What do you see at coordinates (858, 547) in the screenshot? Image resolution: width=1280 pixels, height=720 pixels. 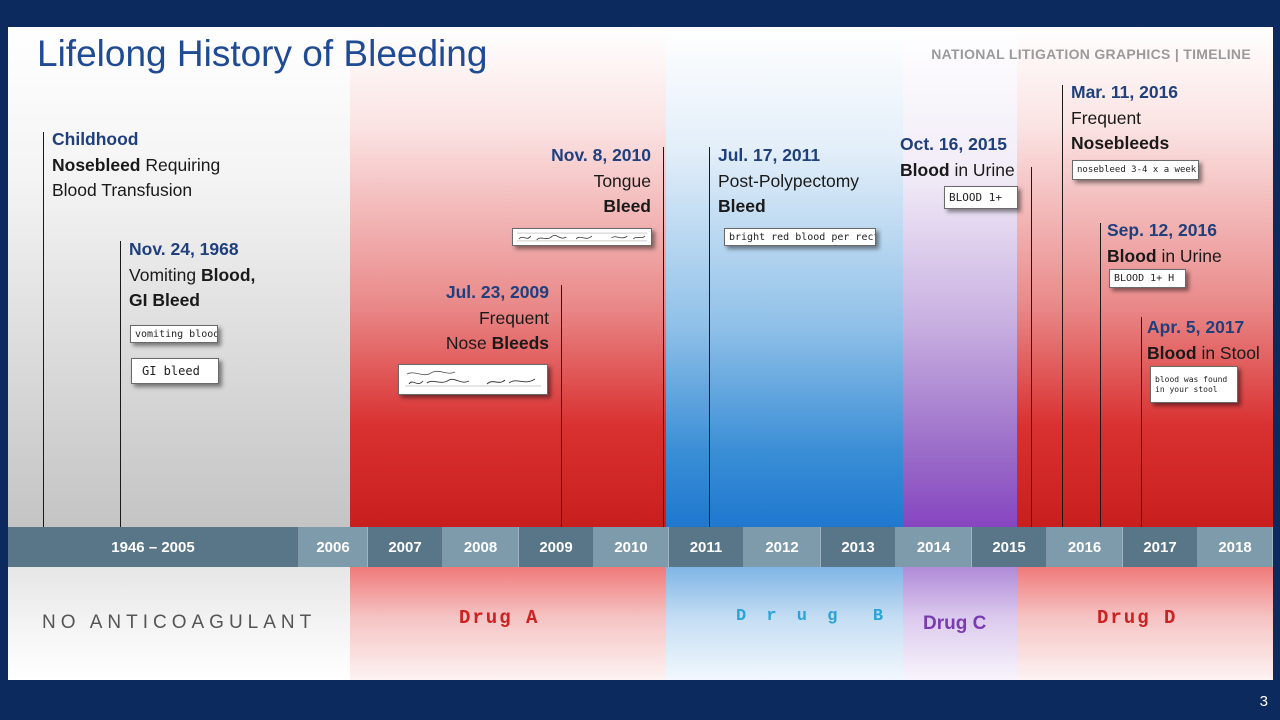 I see `axis-label: 2013` at bounding box center [858, 547].